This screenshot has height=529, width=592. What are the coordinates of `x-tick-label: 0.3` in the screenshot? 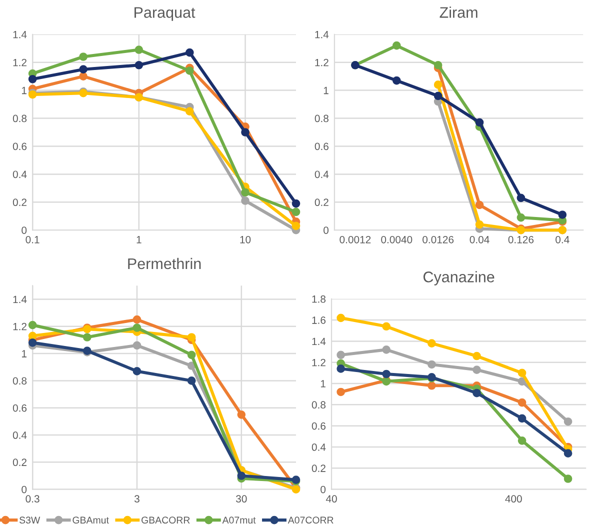 It's located at (33, 499).